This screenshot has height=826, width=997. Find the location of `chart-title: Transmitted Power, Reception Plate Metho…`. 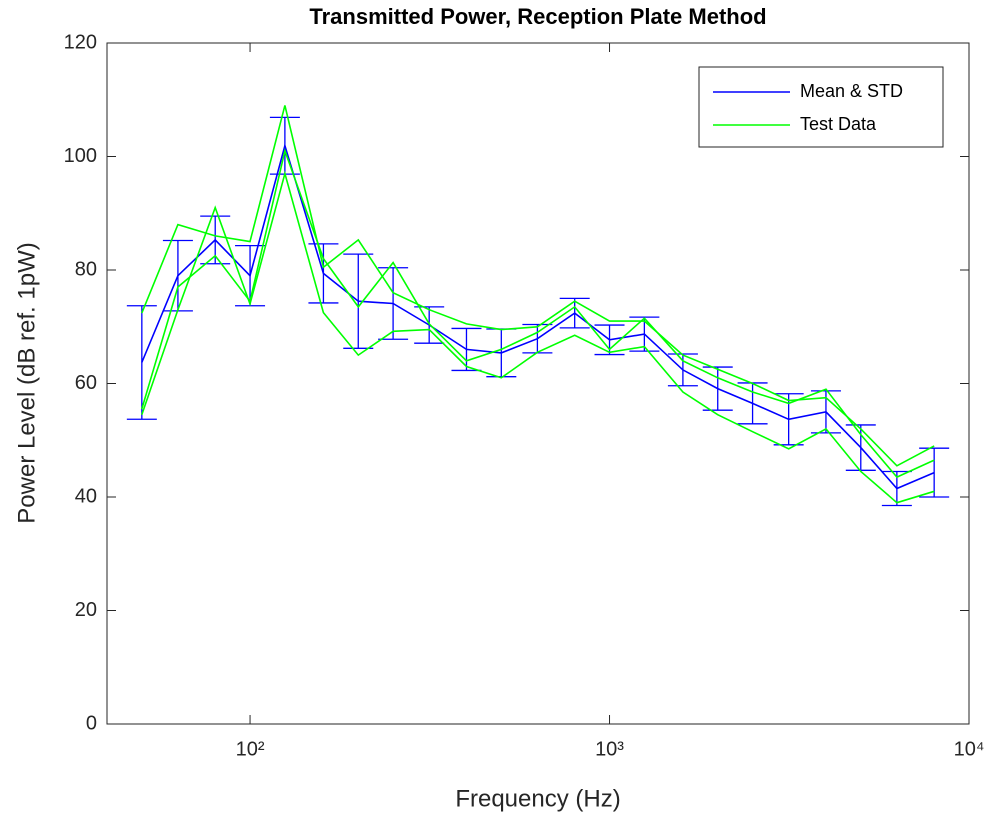

chart-title: Transmitted Power, Reception Plate Metho… is located at coordinates (537, 16).